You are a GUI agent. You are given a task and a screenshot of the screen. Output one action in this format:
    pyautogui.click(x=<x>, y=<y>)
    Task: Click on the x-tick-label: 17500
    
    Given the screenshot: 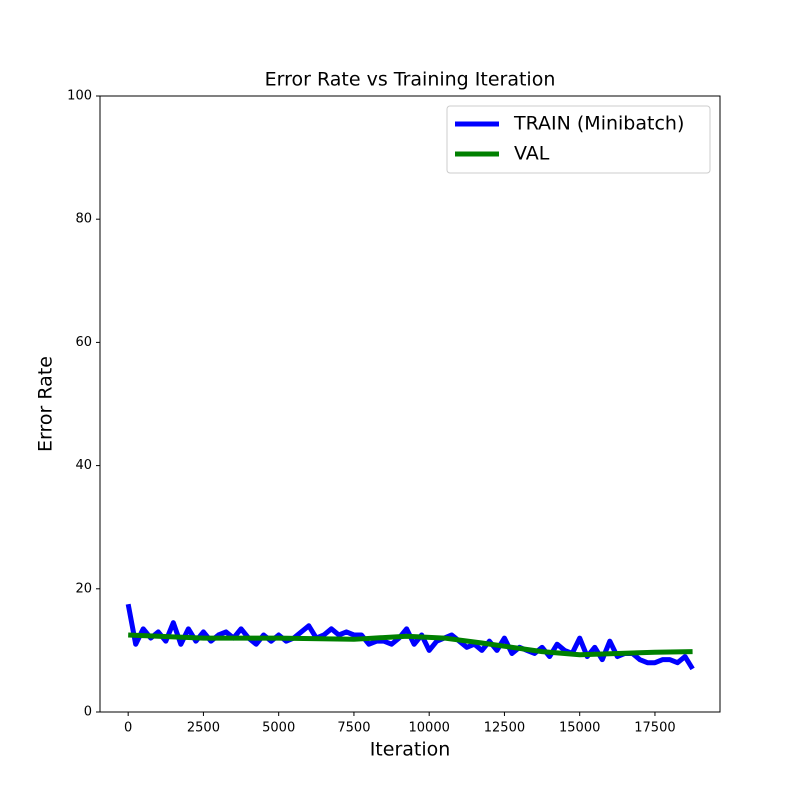 What is the action you would take?
    pyautogui.click(x=654, y=728)
    